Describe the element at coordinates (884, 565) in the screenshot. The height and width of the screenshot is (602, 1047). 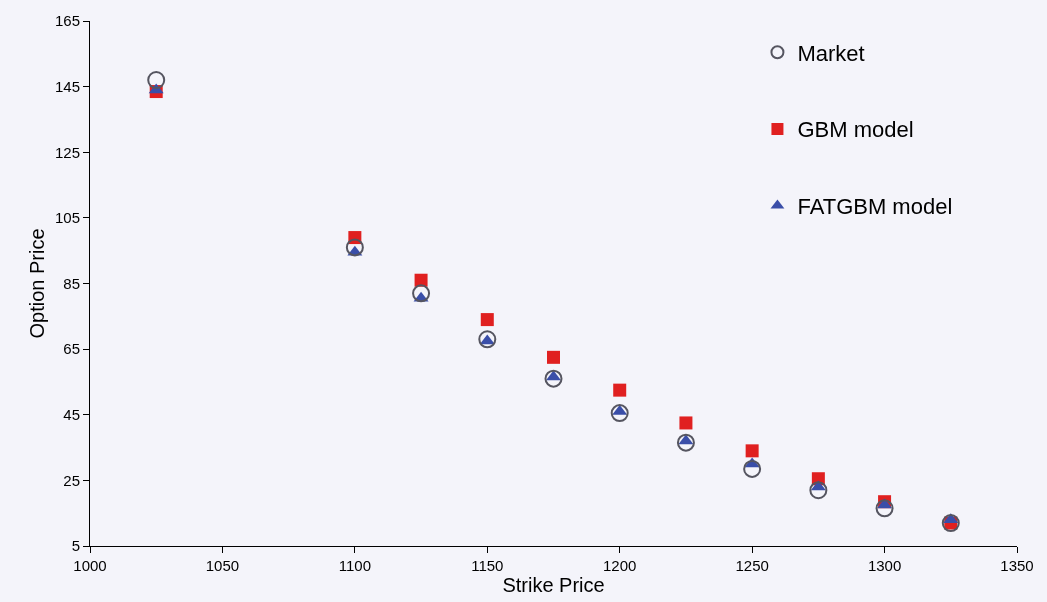
I see `x-tick-label: 1300` at that location.